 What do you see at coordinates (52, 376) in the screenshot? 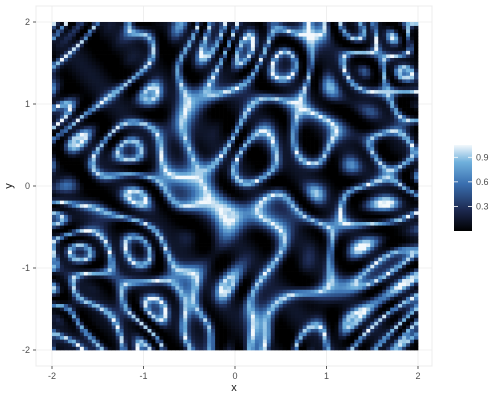
I see `x-tick-label: -2` at bounding box center [52, 376].